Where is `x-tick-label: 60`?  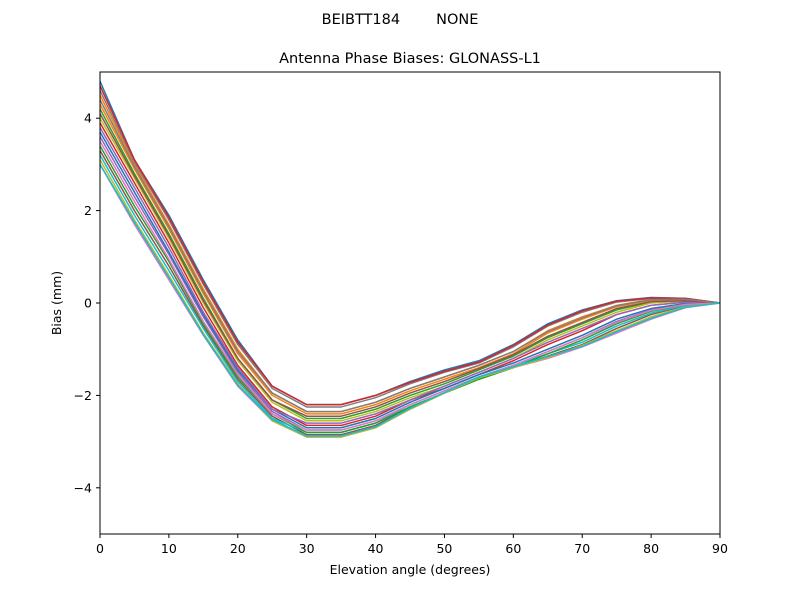
x-tick-label: 60 is located at coordinates (513, 548).